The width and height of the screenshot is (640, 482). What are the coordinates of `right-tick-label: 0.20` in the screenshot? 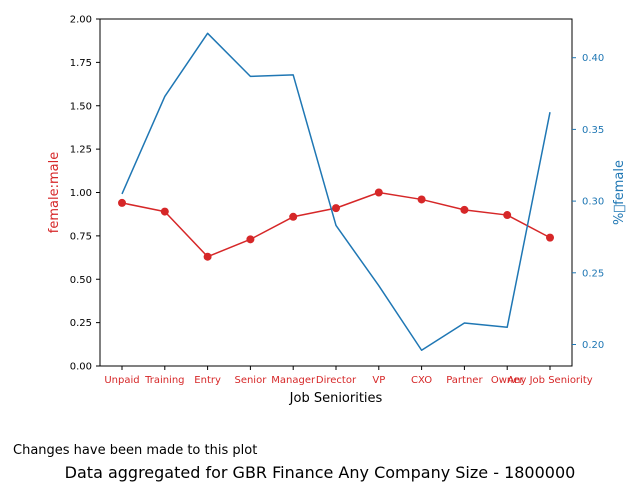 It's located at (593, 345).